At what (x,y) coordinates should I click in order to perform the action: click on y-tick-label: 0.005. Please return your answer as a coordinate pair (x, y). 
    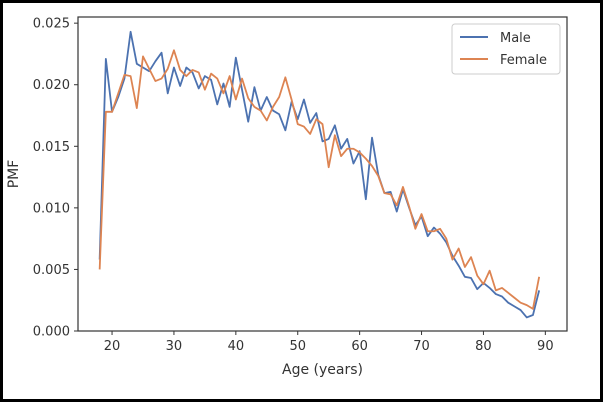
    Looking at the image, I should click on (51, 270).